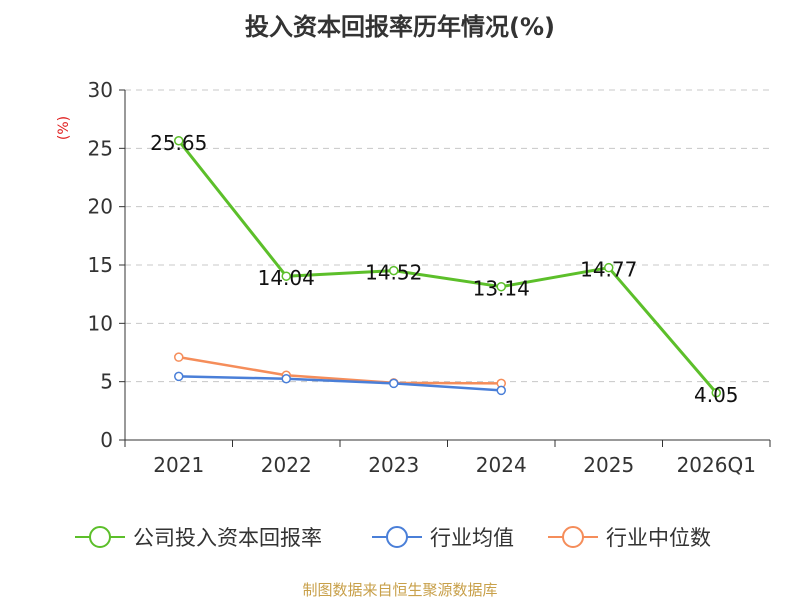  Describe the element at coordinates (472, 538) in the screenshot. I see `legend-label: 行业均值` at that location.